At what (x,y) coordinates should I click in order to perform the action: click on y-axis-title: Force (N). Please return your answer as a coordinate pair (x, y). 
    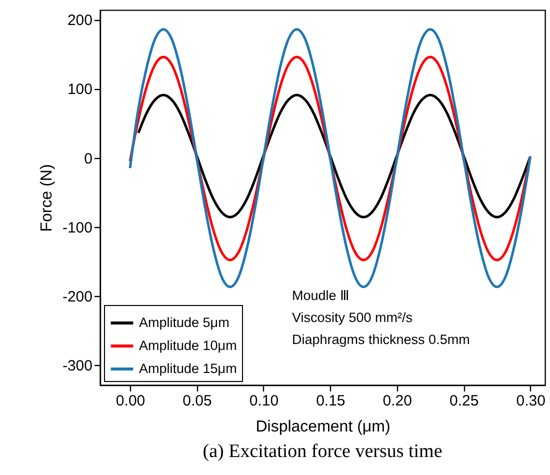
    Looking at the image, I should click on (47, 198).